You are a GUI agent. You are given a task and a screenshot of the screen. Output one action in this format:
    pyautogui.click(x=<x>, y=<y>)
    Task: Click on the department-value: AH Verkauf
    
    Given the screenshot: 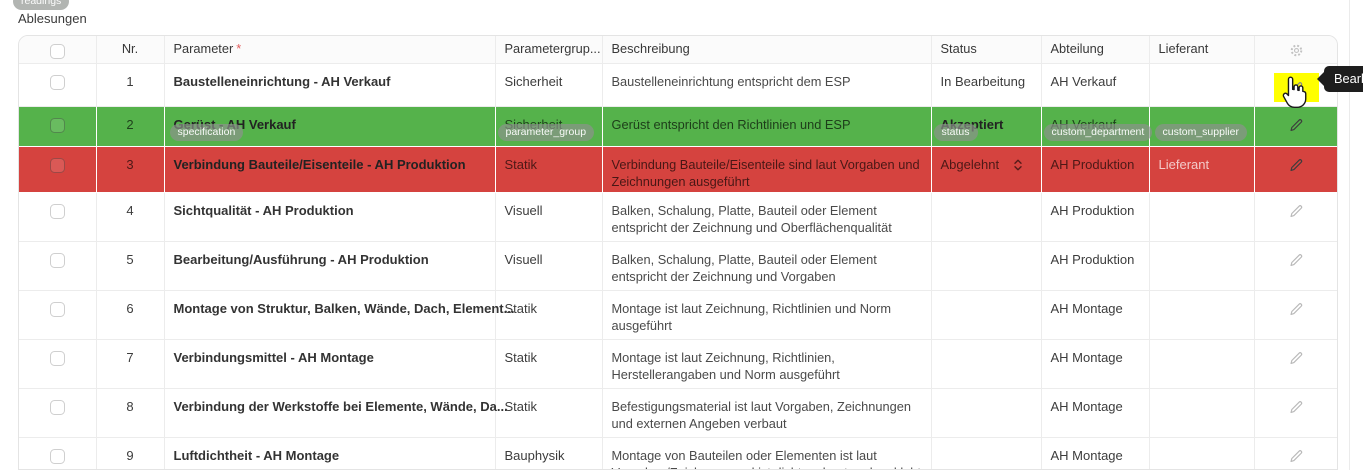 What is the action you would take?
    pyautogui.click(x=1095, y=85)
    